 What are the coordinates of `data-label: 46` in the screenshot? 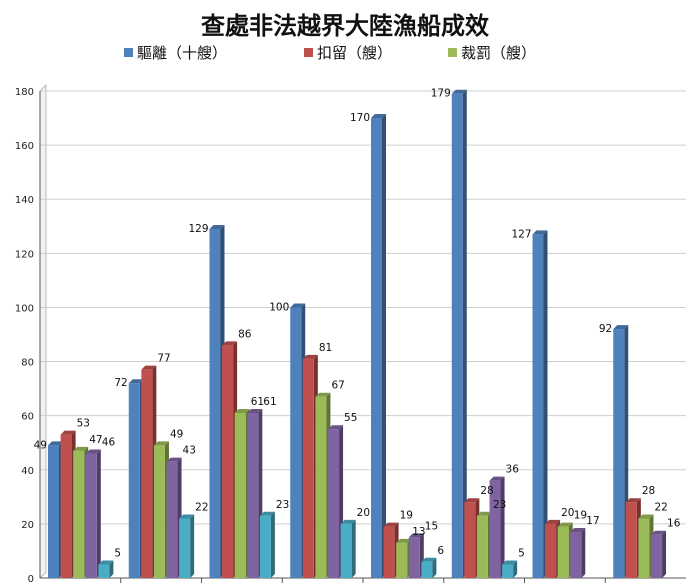 It's located at (109, 443).